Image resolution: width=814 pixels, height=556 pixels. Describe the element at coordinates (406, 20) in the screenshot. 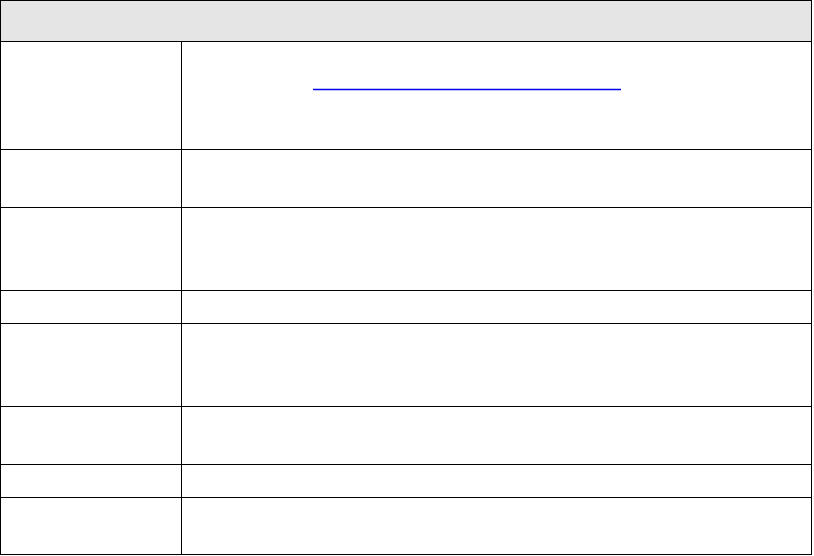

I see `header-row` at that location.